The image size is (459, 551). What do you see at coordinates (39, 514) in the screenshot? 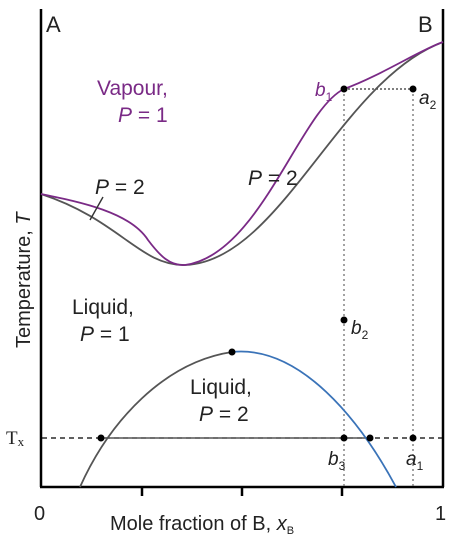
I see `x-min-label: 0` at bounding box center [39, 514].